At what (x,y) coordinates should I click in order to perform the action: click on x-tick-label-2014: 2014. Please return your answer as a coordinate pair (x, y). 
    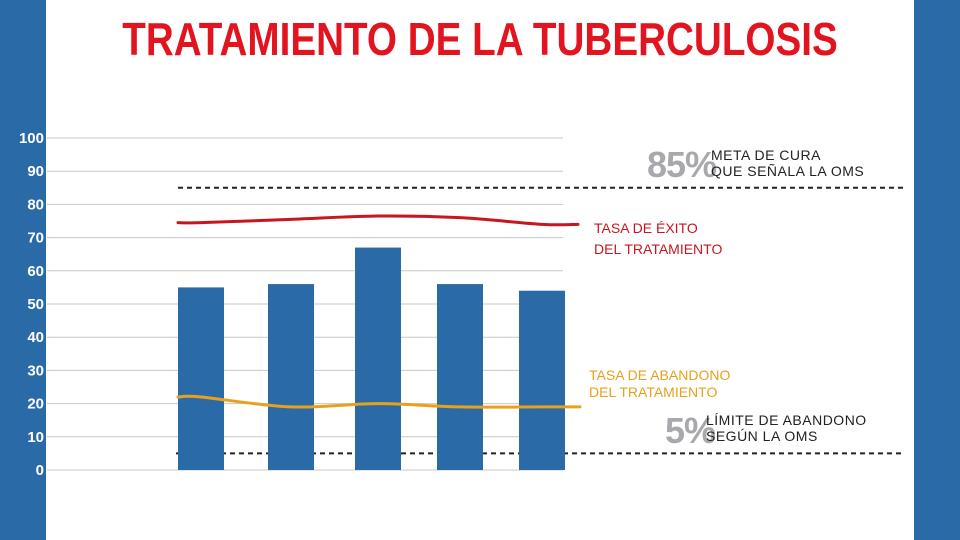
    Looking at the image, I should click on (542, 499).